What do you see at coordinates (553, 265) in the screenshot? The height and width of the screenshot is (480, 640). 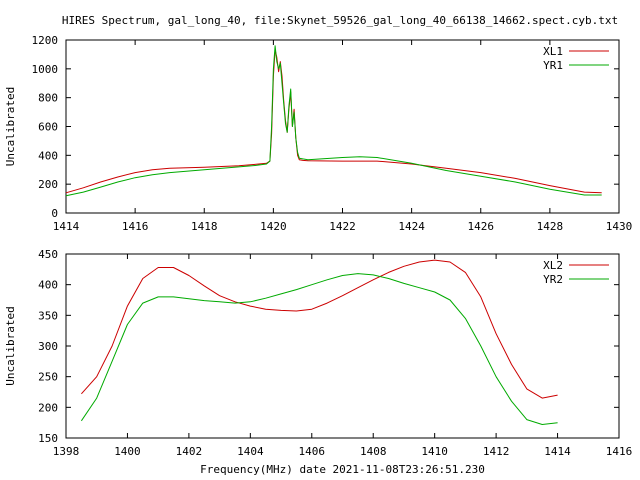 I see `legend-label: XL2` at bounding box center [553, 265].